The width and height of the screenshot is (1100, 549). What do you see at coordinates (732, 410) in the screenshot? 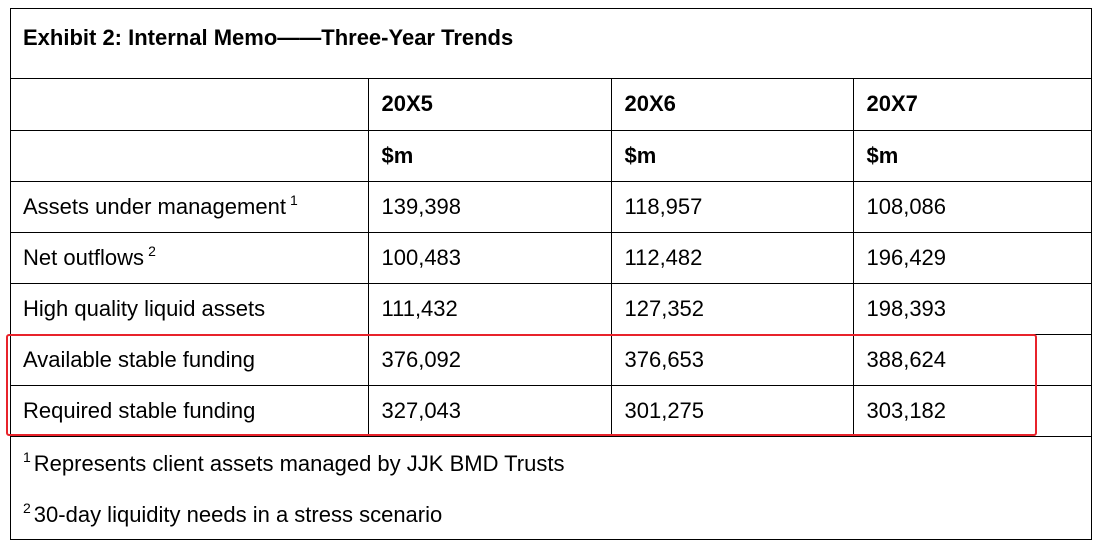
I see `value-cell: 301,275` at bounding box center [732, 410].